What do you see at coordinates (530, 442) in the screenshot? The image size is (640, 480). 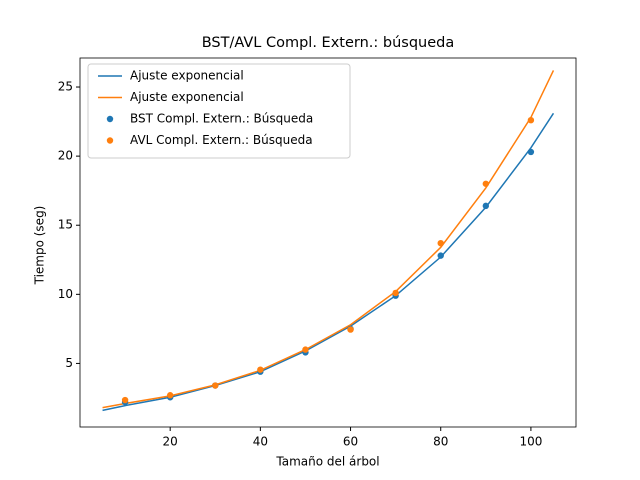 I see `x-tick-label: 100` at bounding box center [530, 442].